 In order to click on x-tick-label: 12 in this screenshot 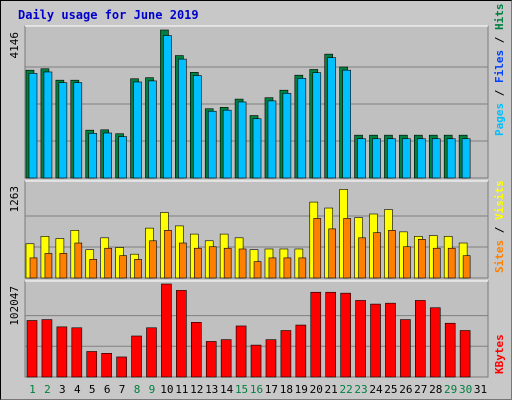, I will do `click(196, 389)`.